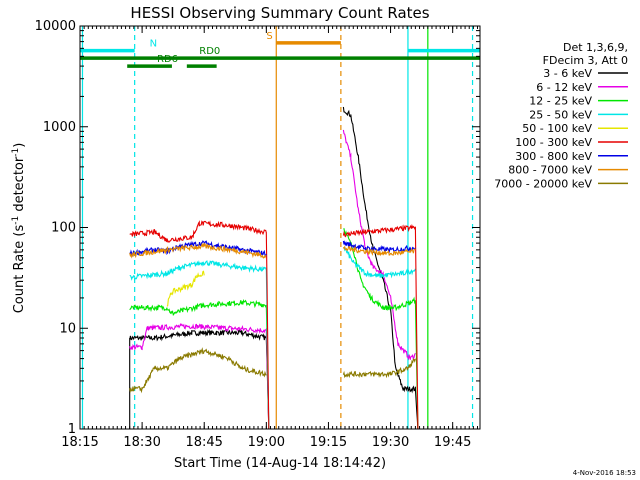 The width and height of the screenshot is (640, 480). I want to click on legend-label-3: 25 - 50 keV, so click(560, 114).